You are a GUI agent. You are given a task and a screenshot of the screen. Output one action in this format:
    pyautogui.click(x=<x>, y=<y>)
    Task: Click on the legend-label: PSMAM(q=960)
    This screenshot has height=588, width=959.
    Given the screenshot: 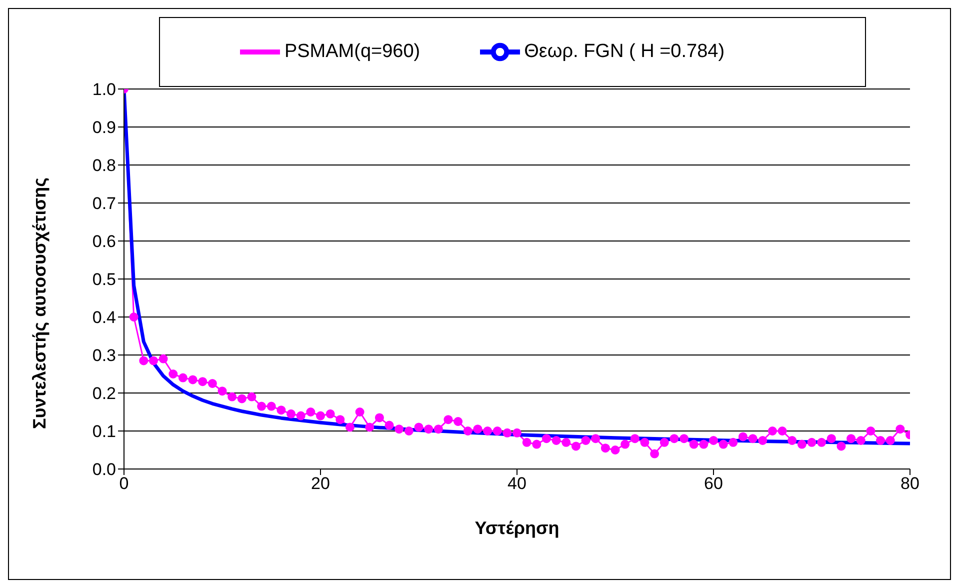 What is the action you would take?
    pyautogui.click(x=352, y=51)
    